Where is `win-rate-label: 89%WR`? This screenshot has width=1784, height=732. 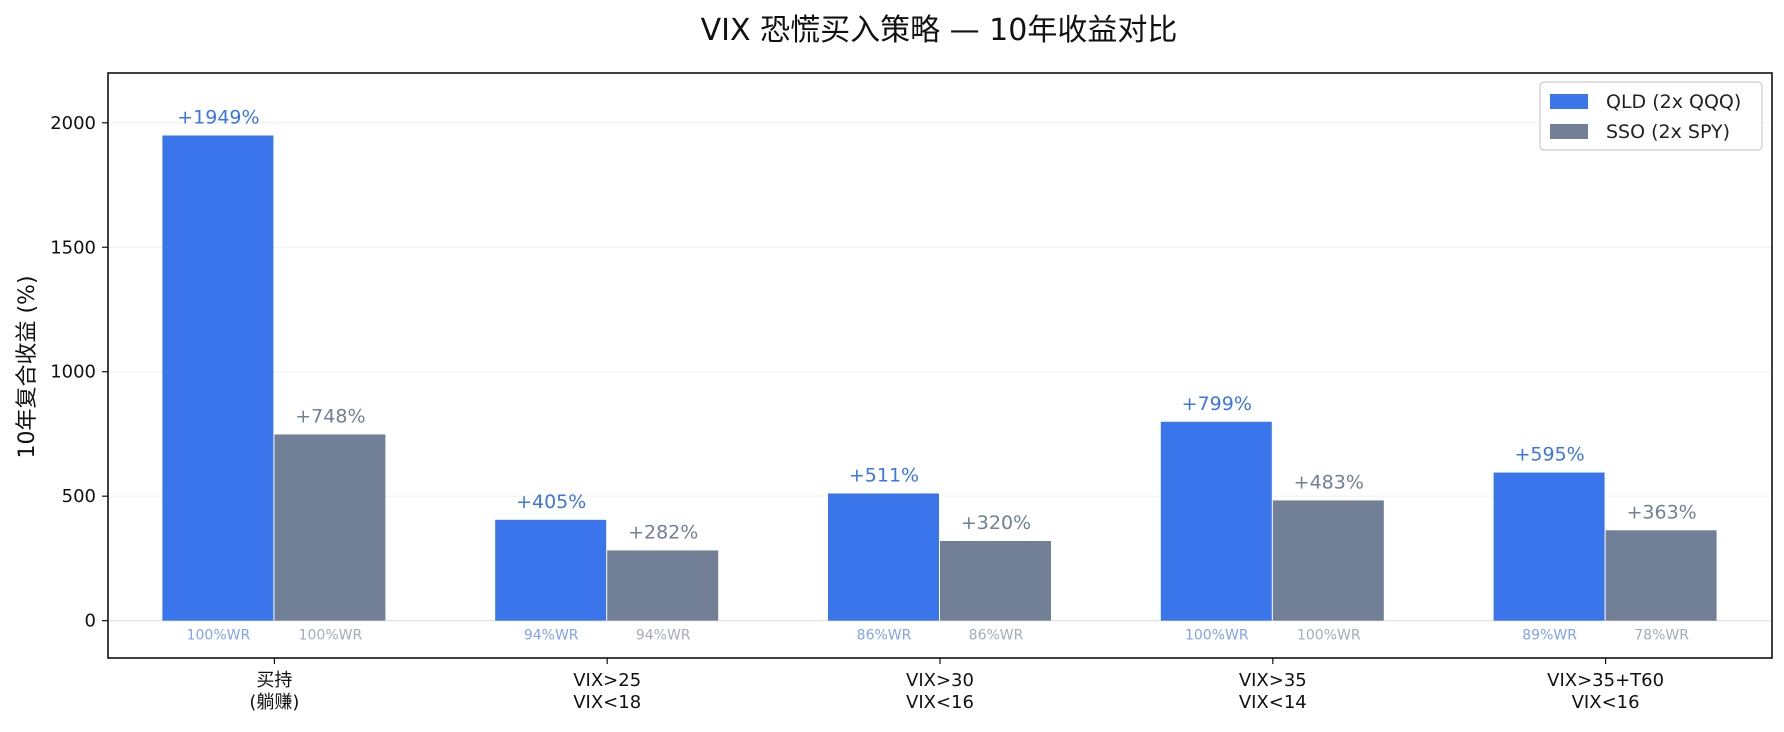
win-rate-label: 89%WR is located at coordinates (1549, 636).